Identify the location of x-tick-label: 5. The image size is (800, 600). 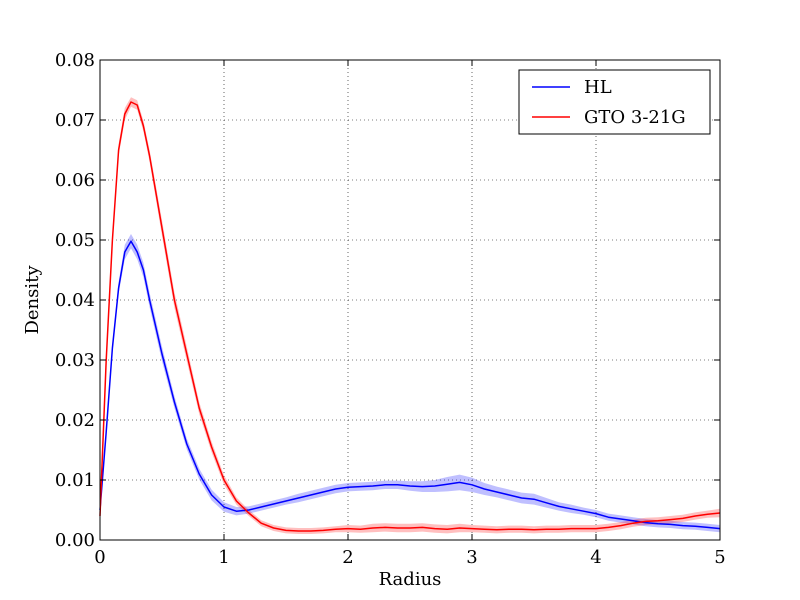
(719, 557).